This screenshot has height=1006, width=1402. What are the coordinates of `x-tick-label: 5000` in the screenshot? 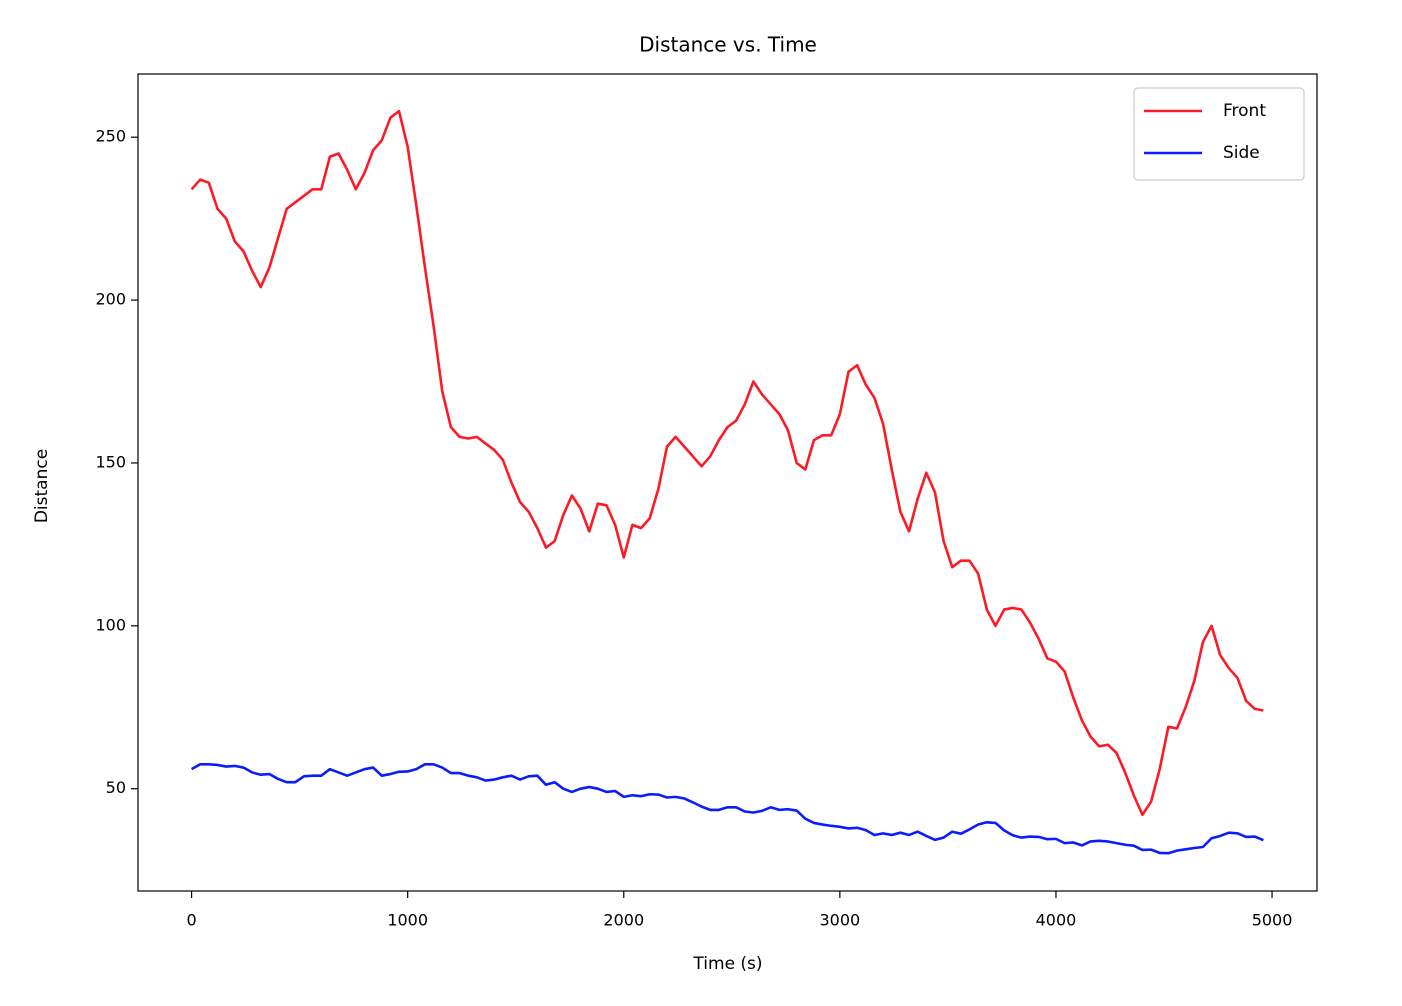 It's located at (1272, 920).